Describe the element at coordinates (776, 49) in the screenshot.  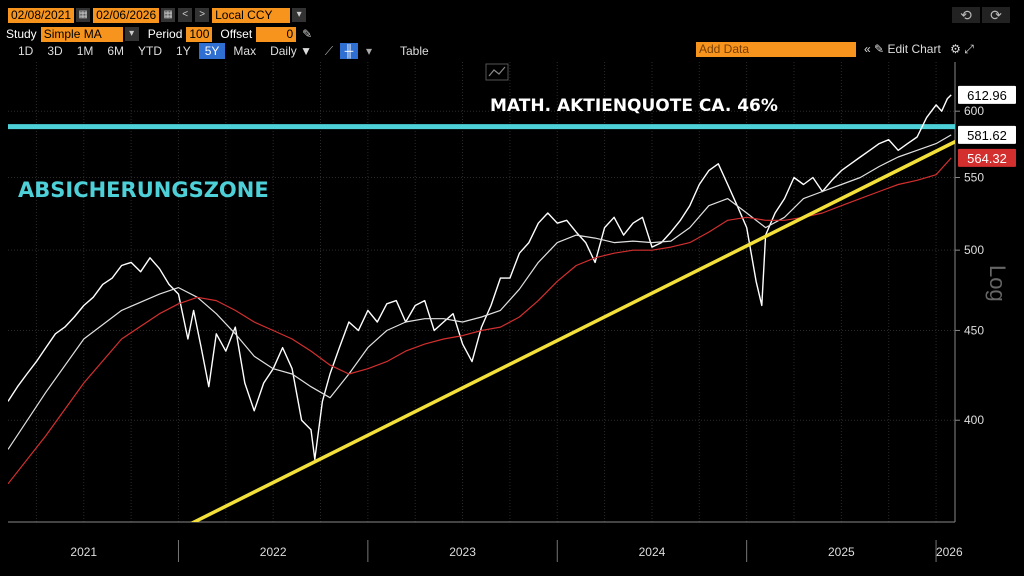
I see `add-data-input: Add Data` at that location.